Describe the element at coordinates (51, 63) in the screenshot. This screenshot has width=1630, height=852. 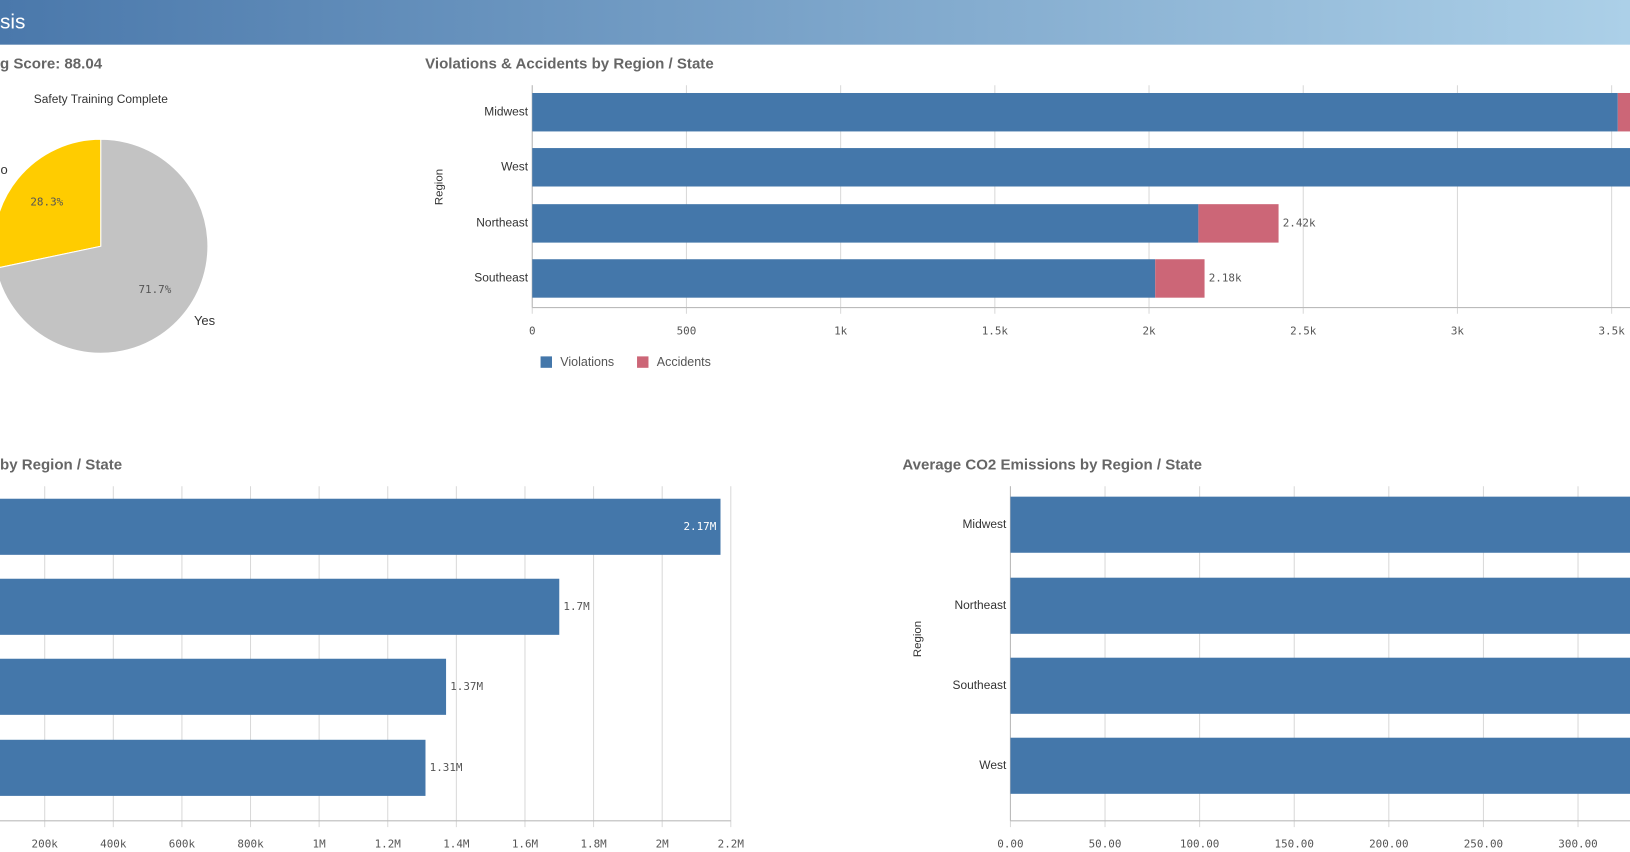
I see `chart-title: g Score: 88.04` at that location.